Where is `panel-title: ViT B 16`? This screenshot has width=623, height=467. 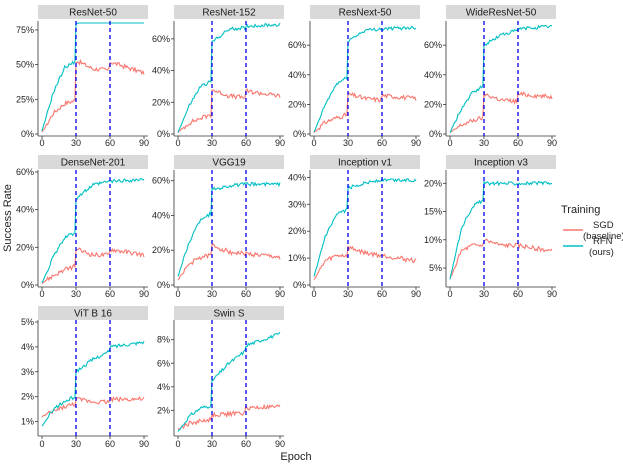
panel-title: ViT B 16 is located at coordinates (93, 314).